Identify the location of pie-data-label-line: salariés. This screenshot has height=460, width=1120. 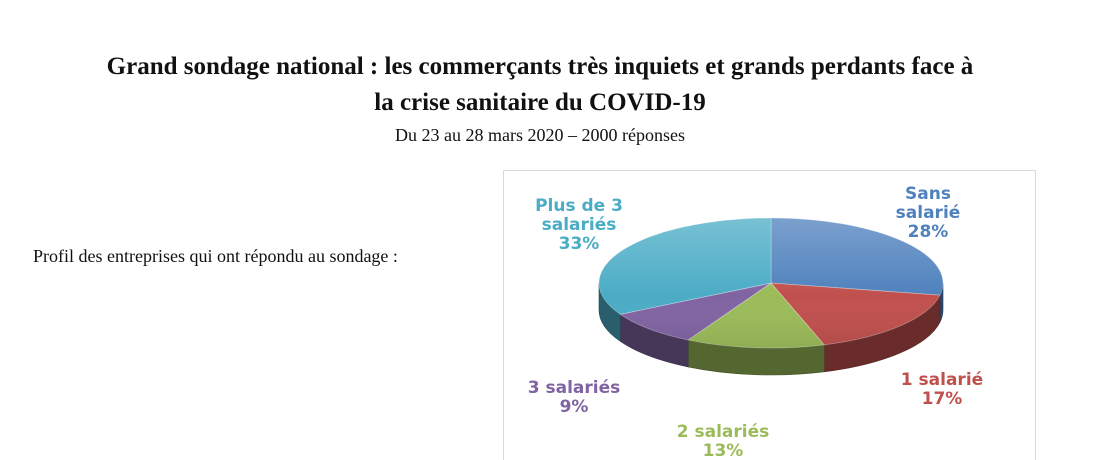
(579, 225).